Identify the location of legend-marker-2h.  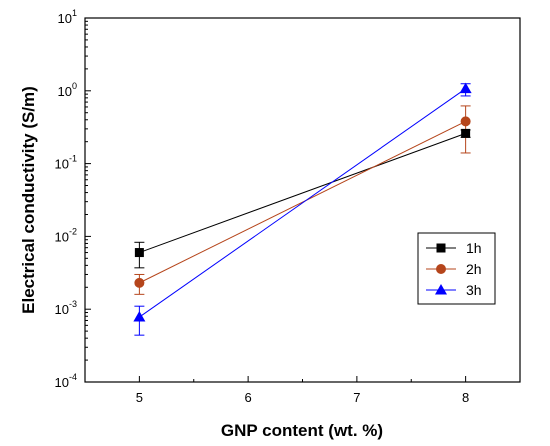
(441, 269).